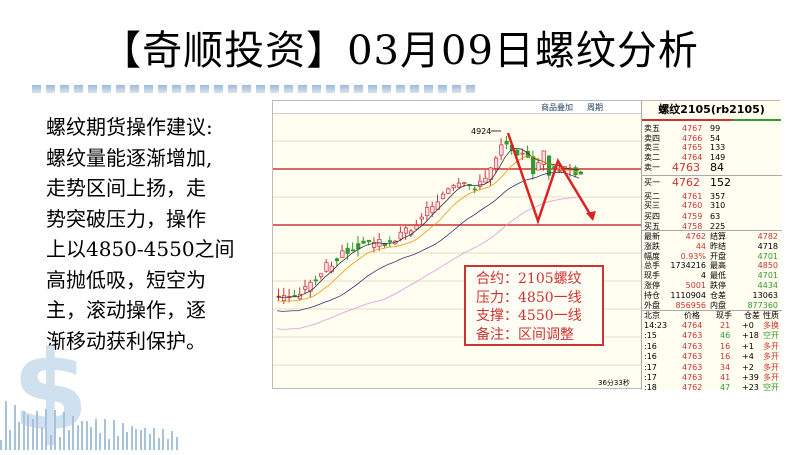 This screenshot has width=800, height=455. What do you see at coordinates (652, 276) in the screenshot?
I see `stat-label: 现手` at bounding box center [652, 276].